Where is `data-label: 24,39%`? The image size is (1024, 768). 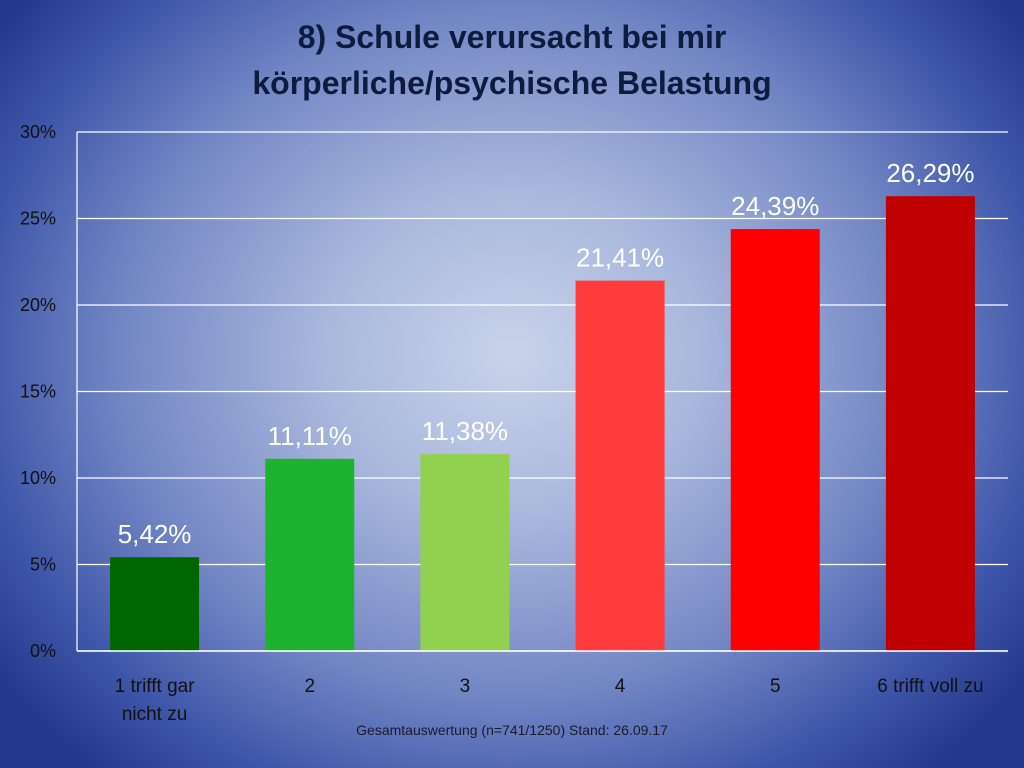 data-label: 24,39% is located at coordinates (775, 206).